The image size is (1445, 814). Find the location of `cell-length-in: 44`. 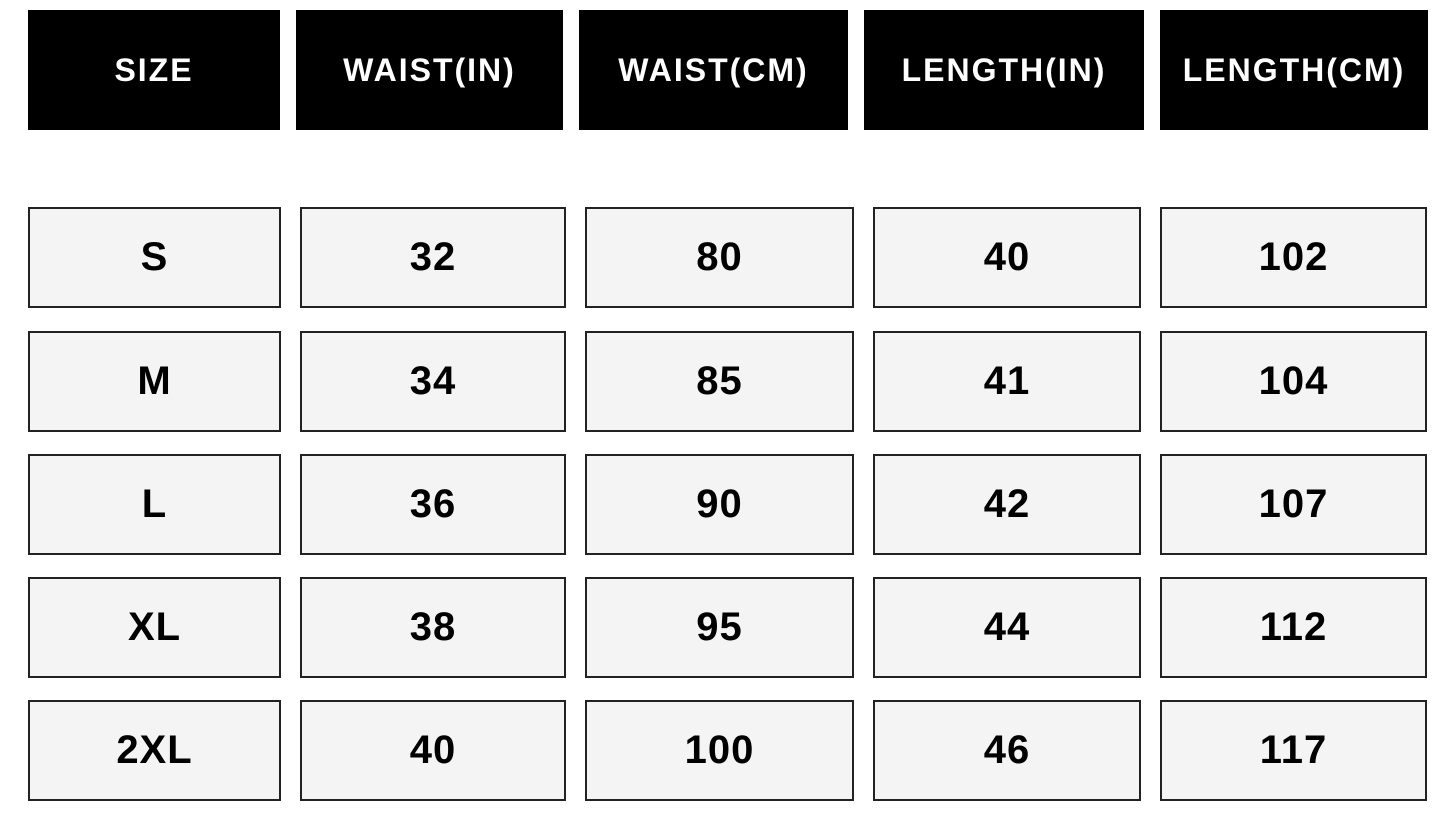

cell-length-in: 44 is located at coordinates (1007, 627).